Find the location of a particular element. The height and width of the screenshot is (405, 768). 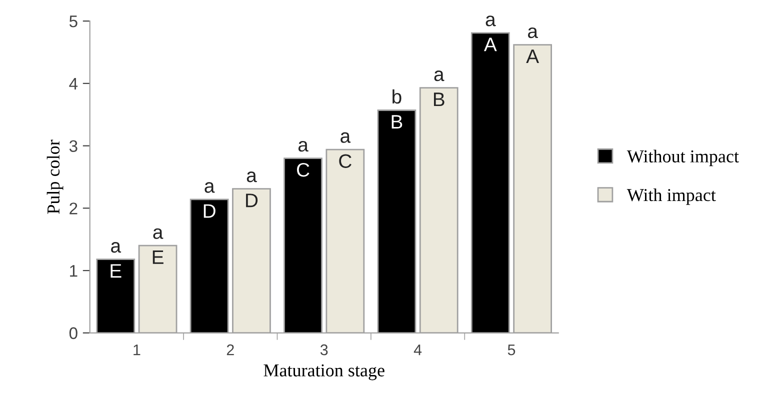

y-tick-label: 0 is located at coordinates (73, 333).